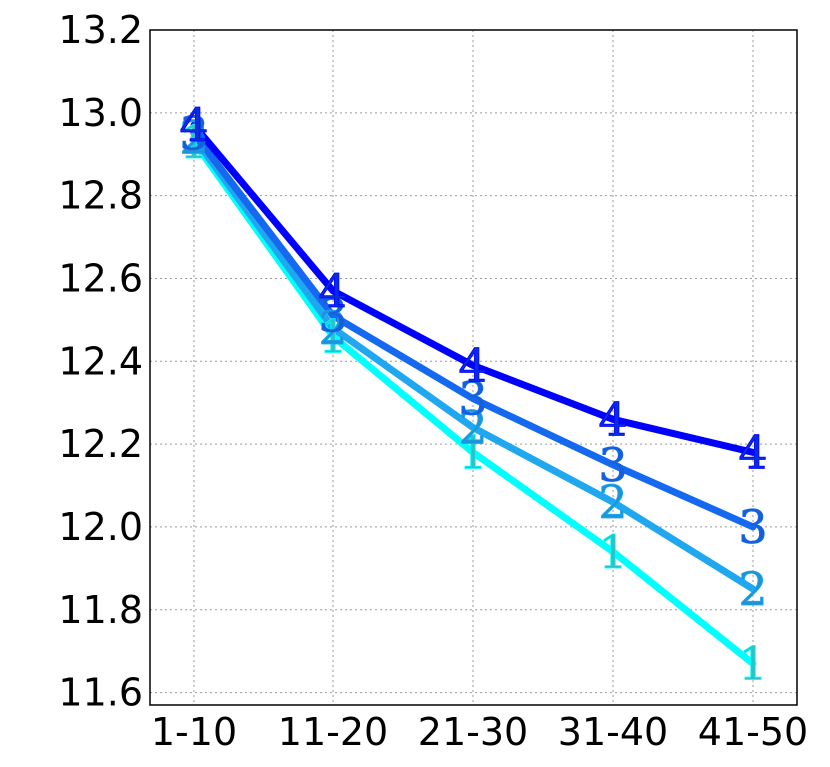  What do you see at coordinates (613, 732) in the screenshot?
I see `x-tick-label: 31-40` at bounding box center [613, 732].